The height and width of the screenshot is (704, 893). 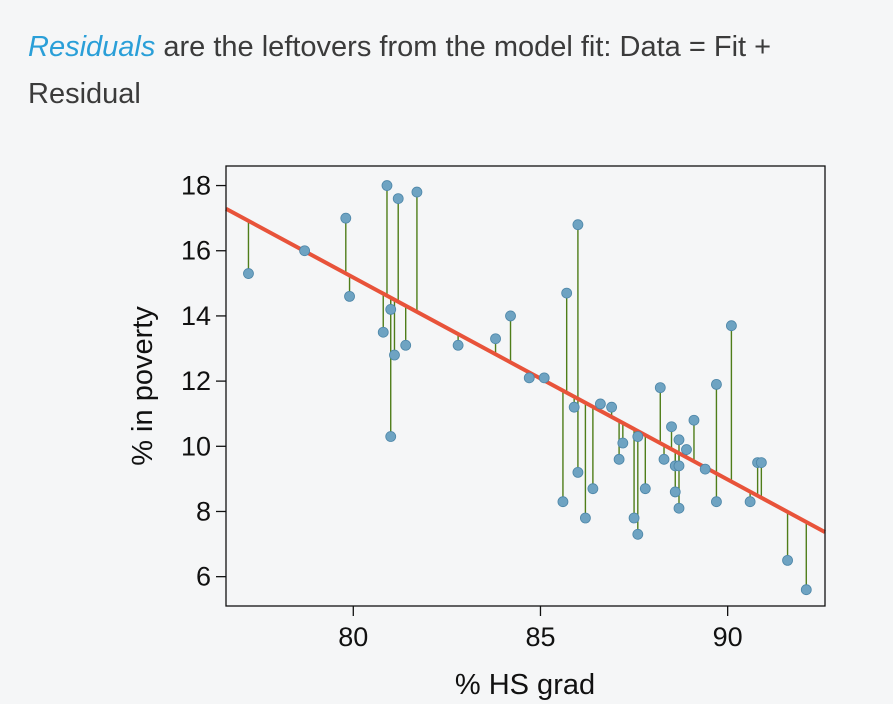 I want to click on residuals-term: Residuals, so click(x=92, y=47).